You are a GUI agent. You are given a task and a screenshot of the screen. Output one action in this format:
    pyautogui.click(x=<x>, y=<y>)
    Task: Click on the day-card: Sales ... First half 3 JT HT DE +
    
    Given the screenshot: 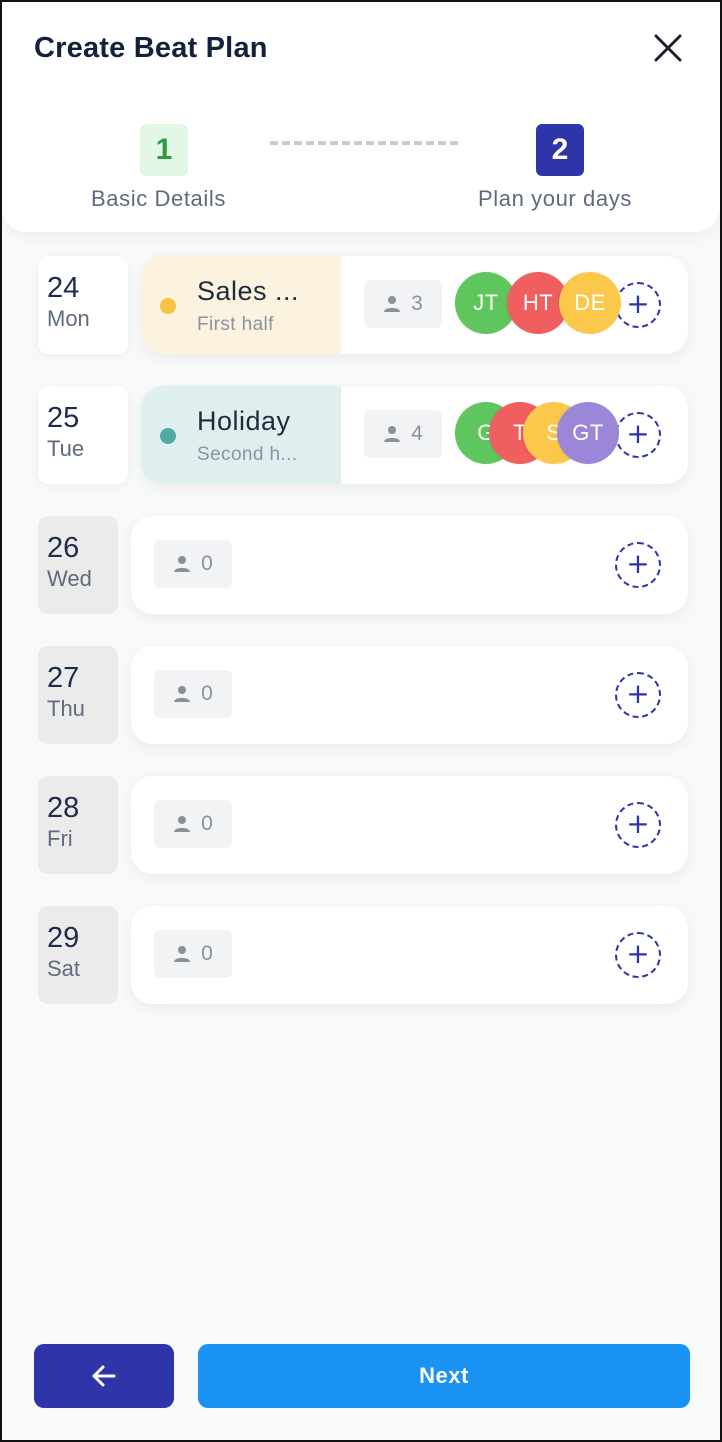 What is the action you would take?
    pyautogui.click(x=414, y=305)
    